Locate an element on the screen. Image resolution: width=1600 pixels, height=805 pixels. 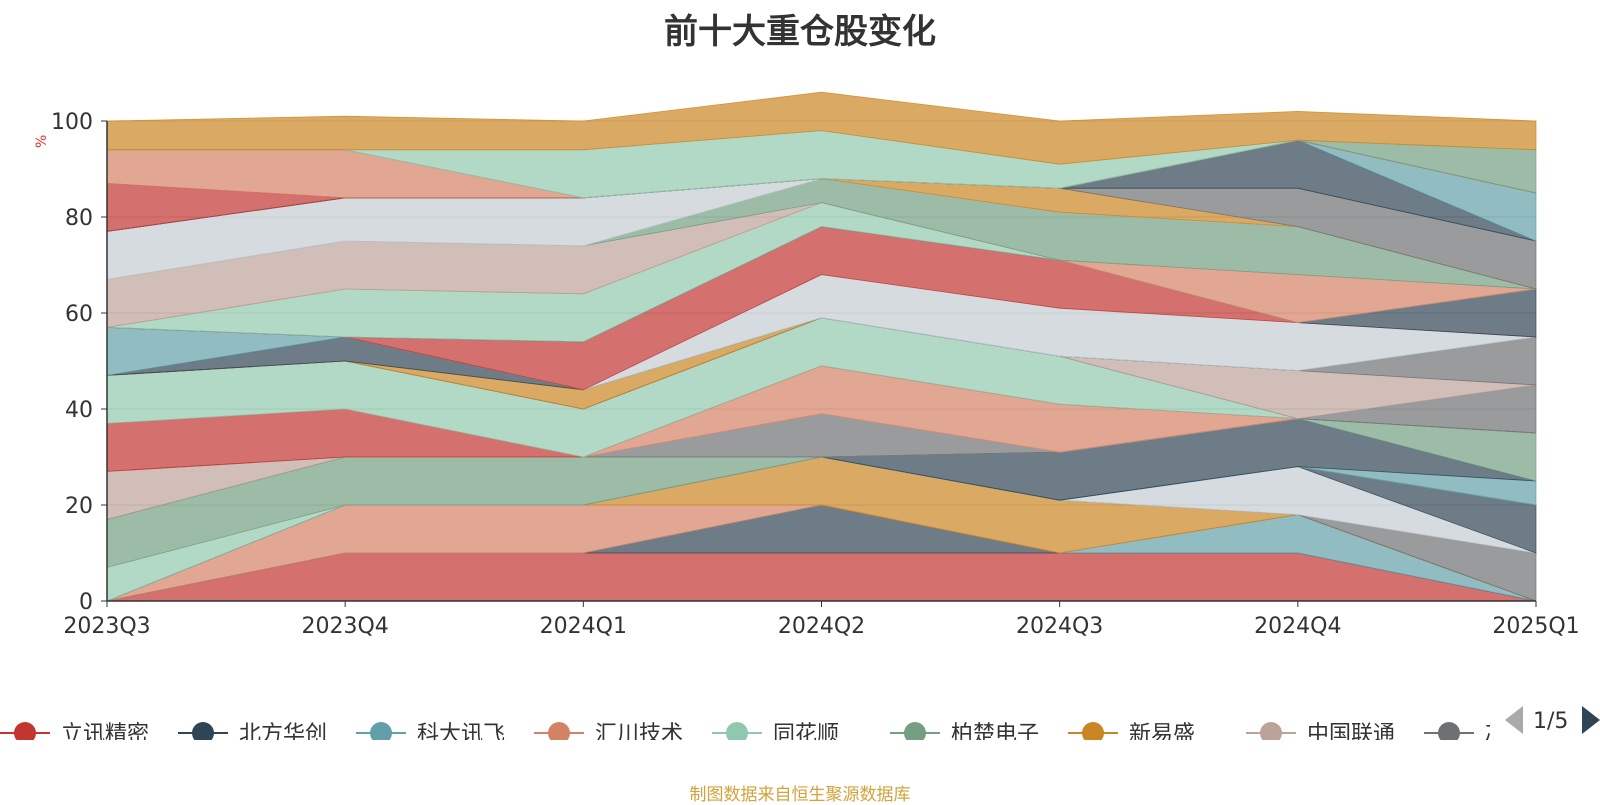
legend-pager: 1/5 is located at coordinates (1552, 720).